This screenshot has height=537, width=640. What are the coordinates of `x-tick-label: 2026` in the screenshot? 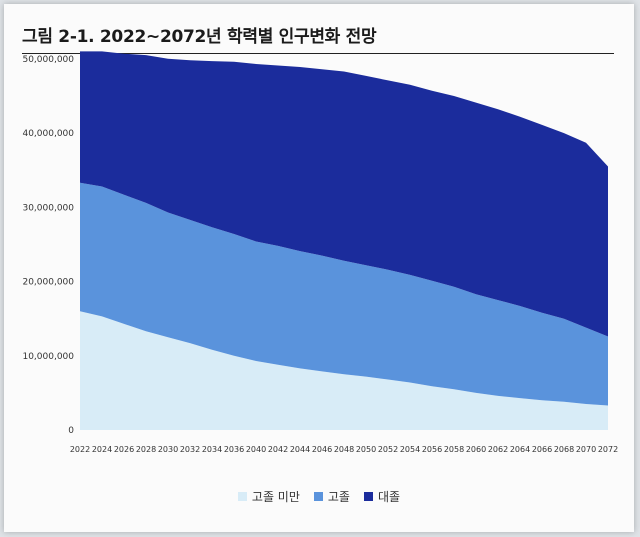 It's located at (124, 449).